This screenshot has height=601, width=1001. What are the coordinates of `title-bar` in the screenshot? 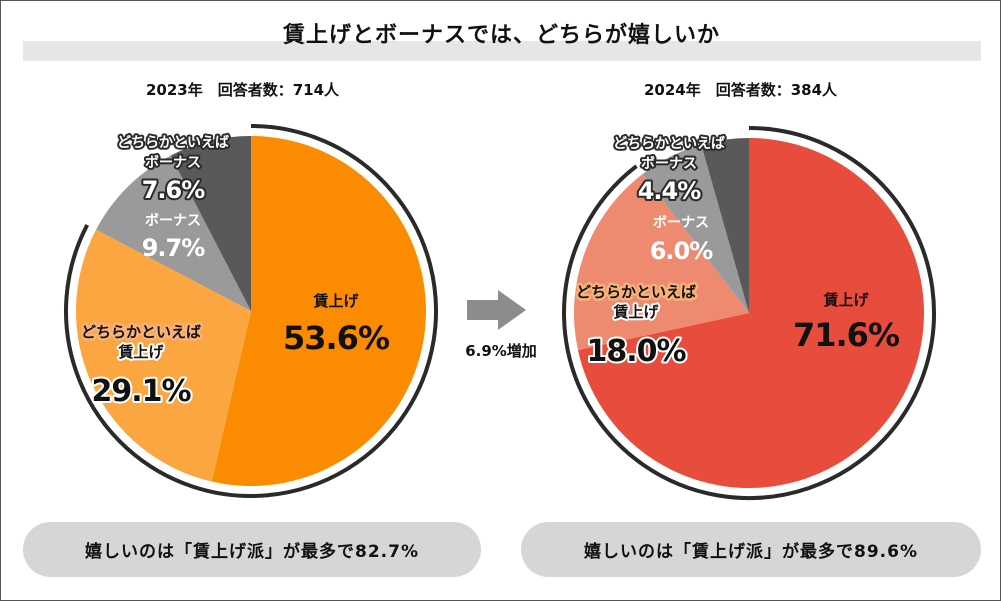 It's located at (502, 51).